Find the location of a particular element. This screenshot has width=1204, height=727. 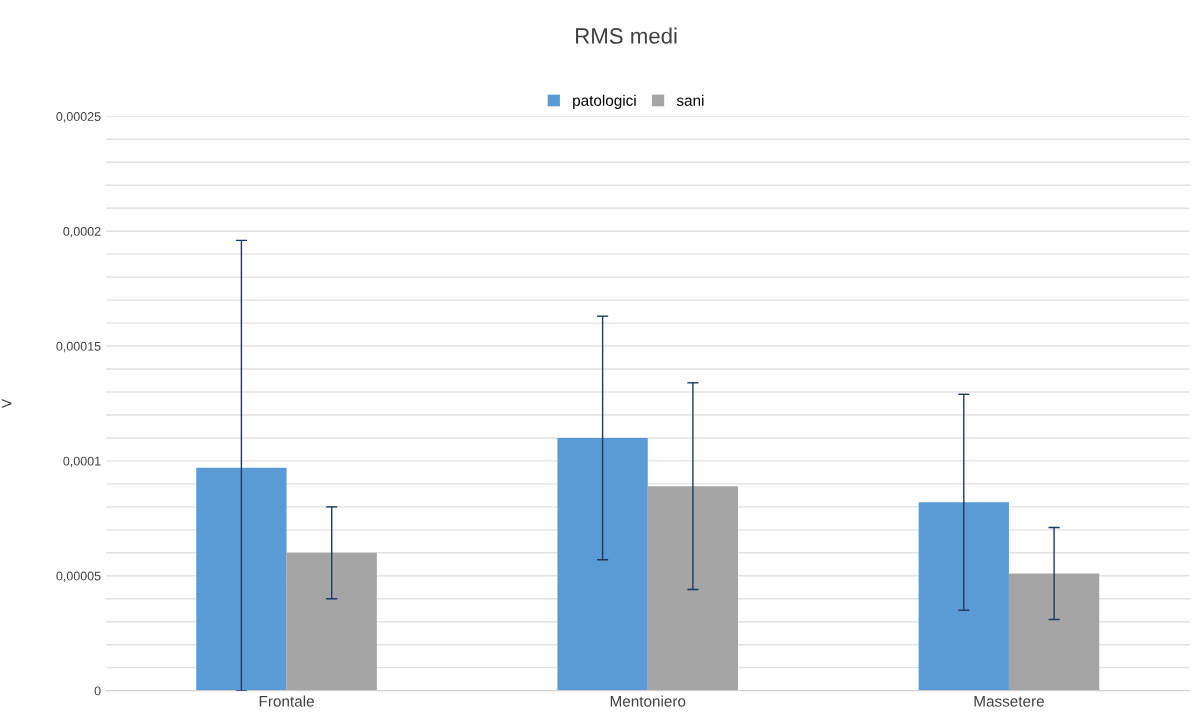

x-tick-label: Massetere is located at coordinates (1009, 701).